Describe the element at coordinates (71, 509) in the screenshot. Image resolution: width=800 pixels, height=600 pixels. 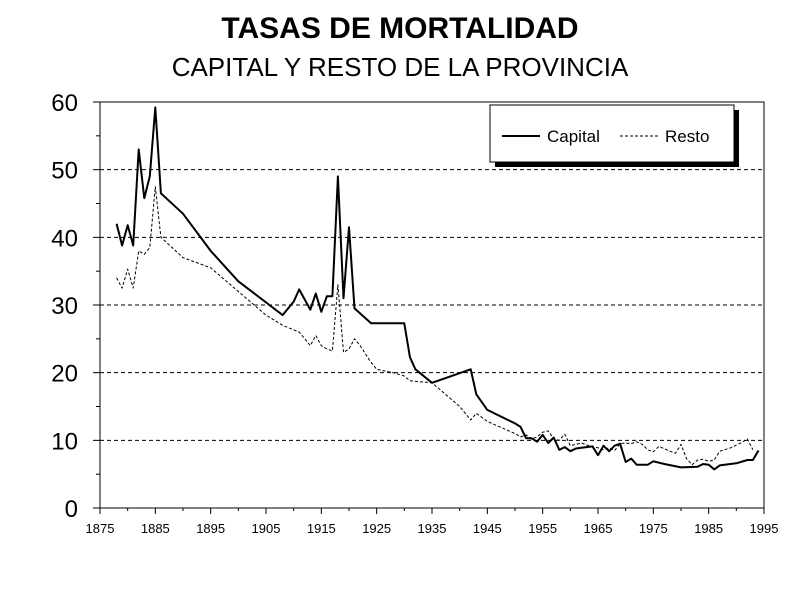
I see `y-tick-label: 0` at that location.